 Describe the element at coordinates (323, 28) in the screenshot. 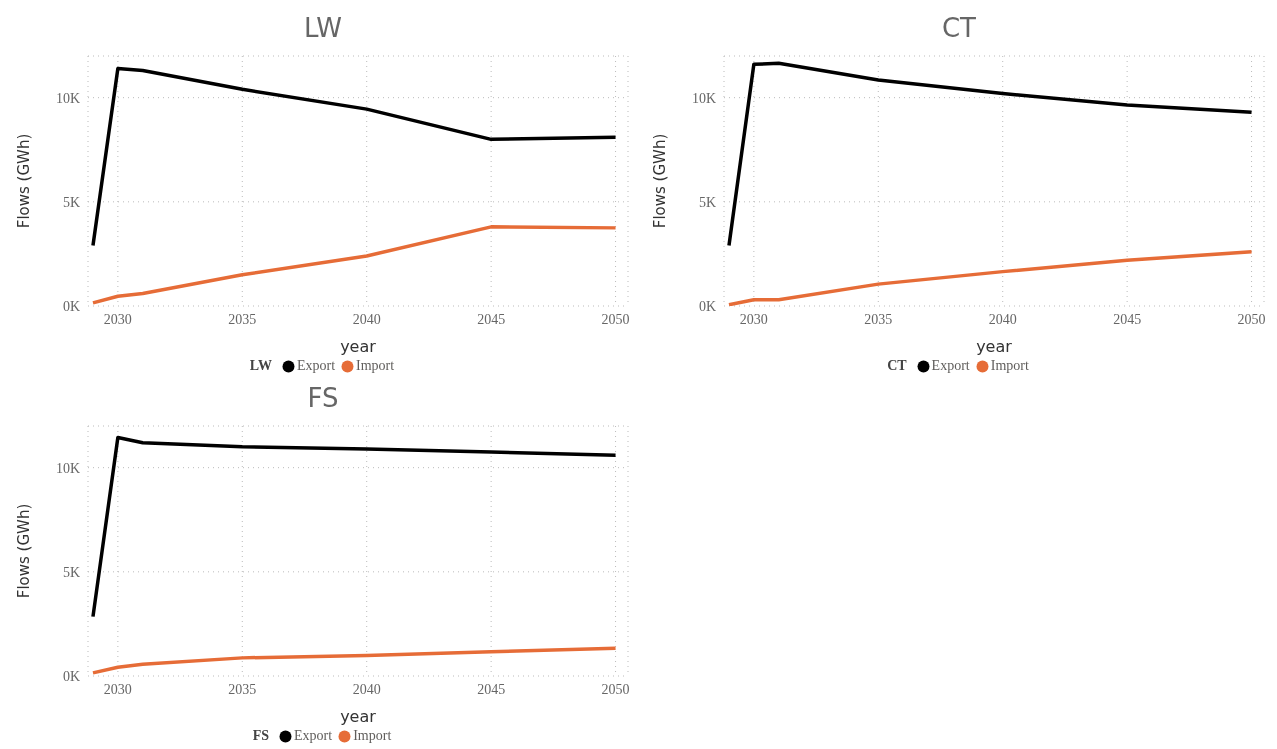

I see `chart-title: LW` at that location.